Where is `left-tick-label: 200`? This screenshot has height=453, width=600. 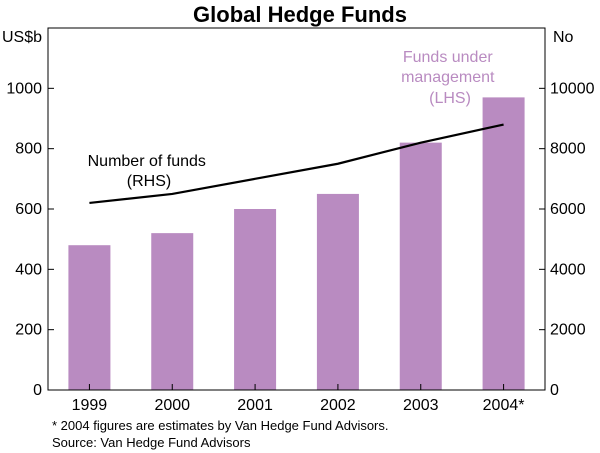
left-tick-label: 200 is located at coordinates (28, 330).